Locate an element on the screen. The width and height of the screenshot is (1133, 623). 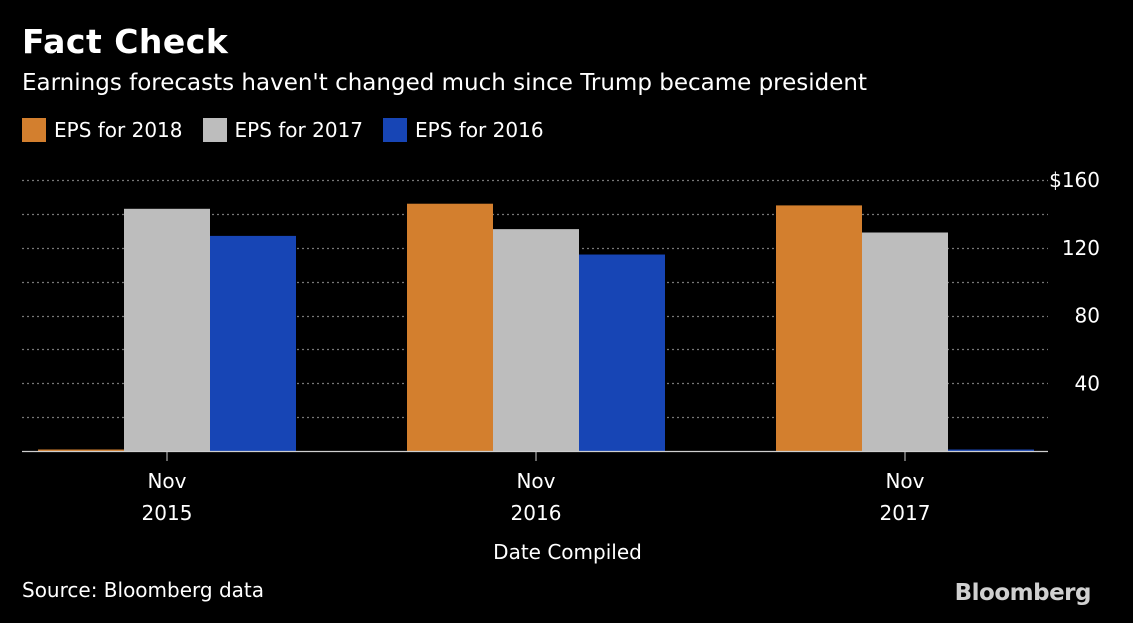
y-tick-label: 40 is located at coordinates (1087, 383).